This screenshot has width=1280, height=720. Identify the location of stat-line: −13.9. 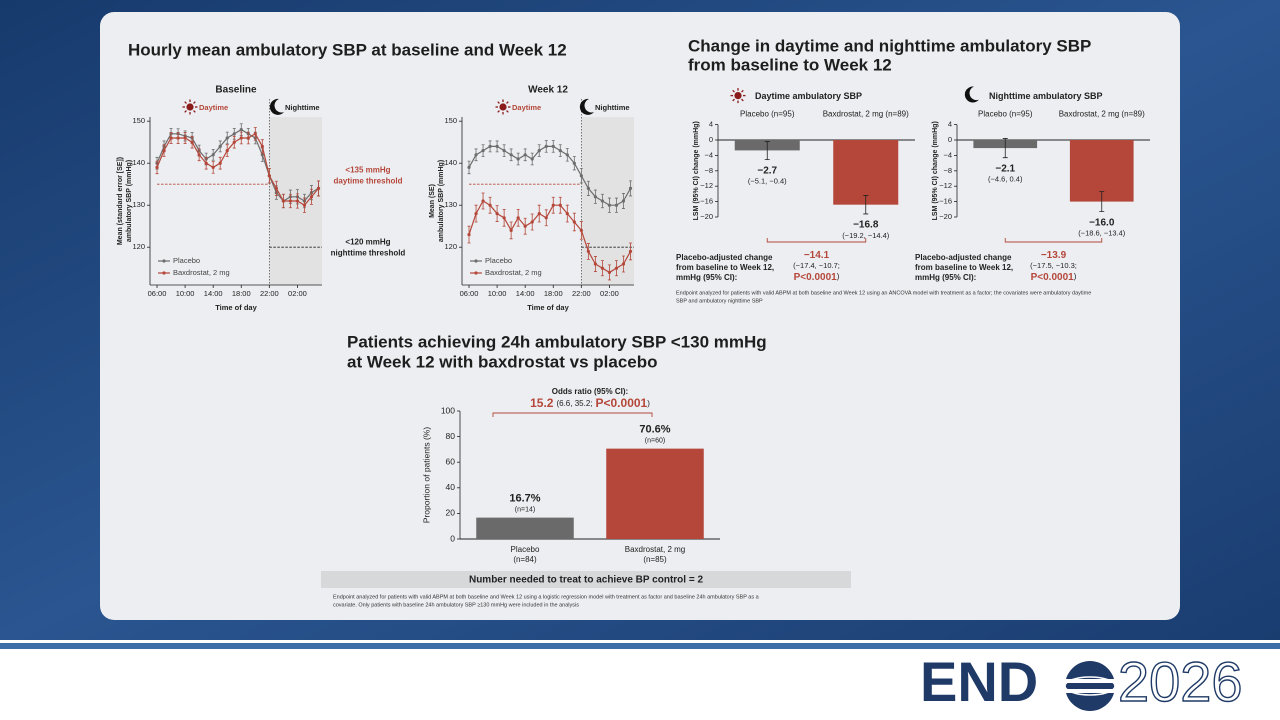
(1054, 255).